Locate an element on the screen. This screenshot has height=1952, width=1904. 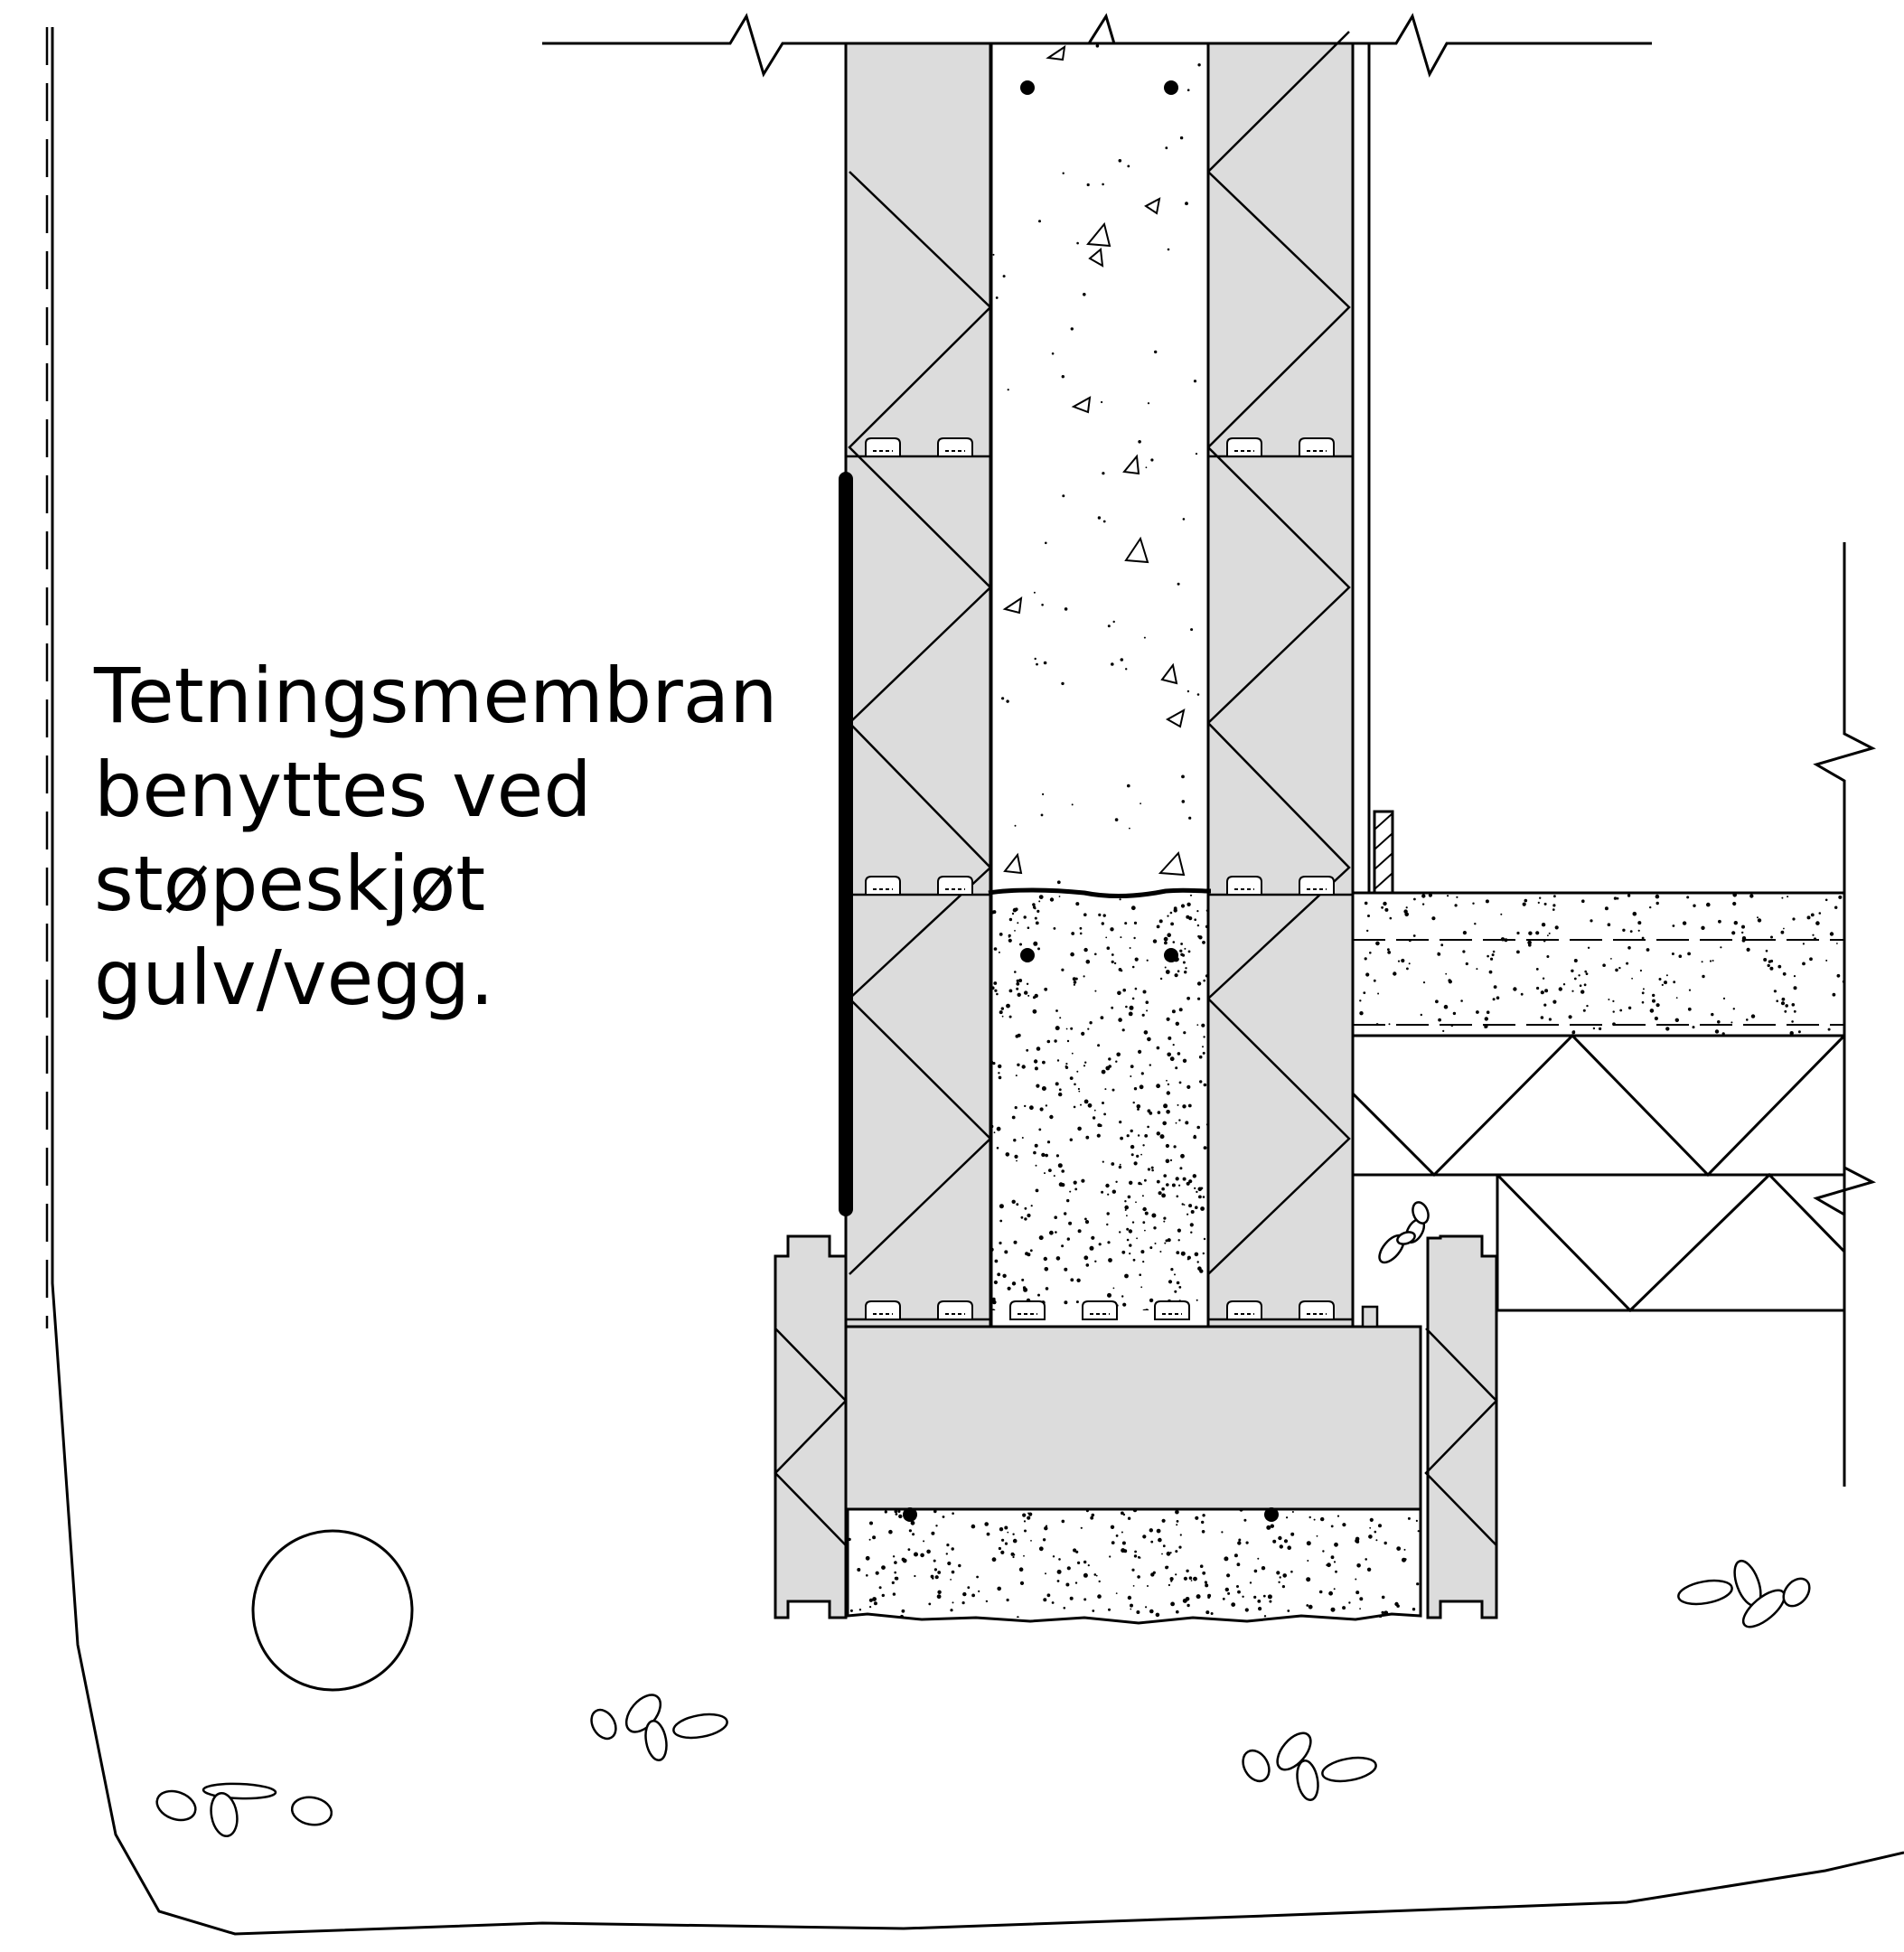
cast-joint is located at coordinates (1100, 893).